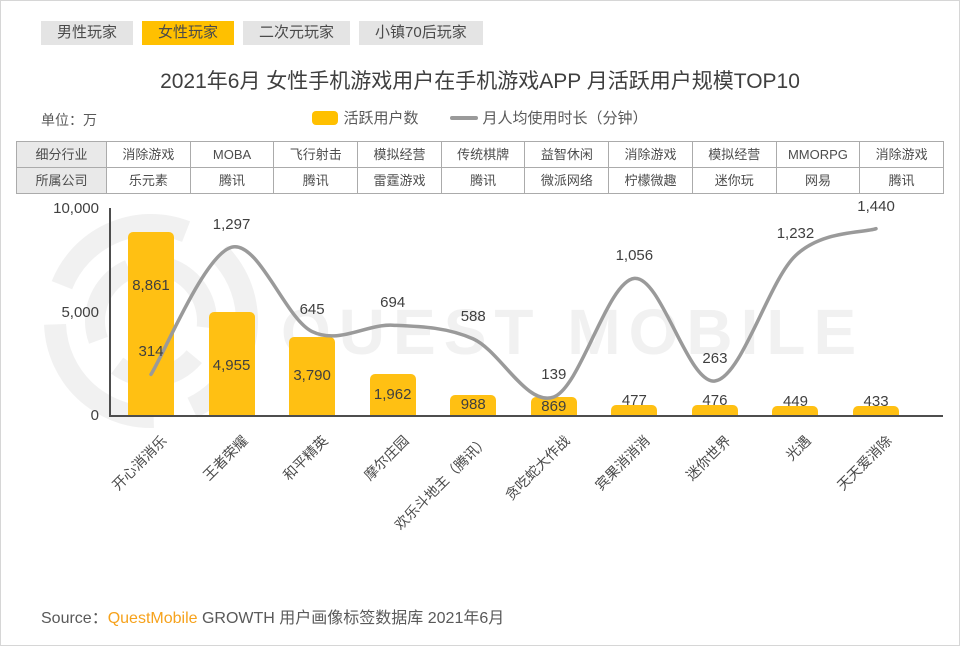  What do you see at coordinates (74, 618) in the screenshot?
I see `source-prefix: Source：` at bounding box center [74, 618].